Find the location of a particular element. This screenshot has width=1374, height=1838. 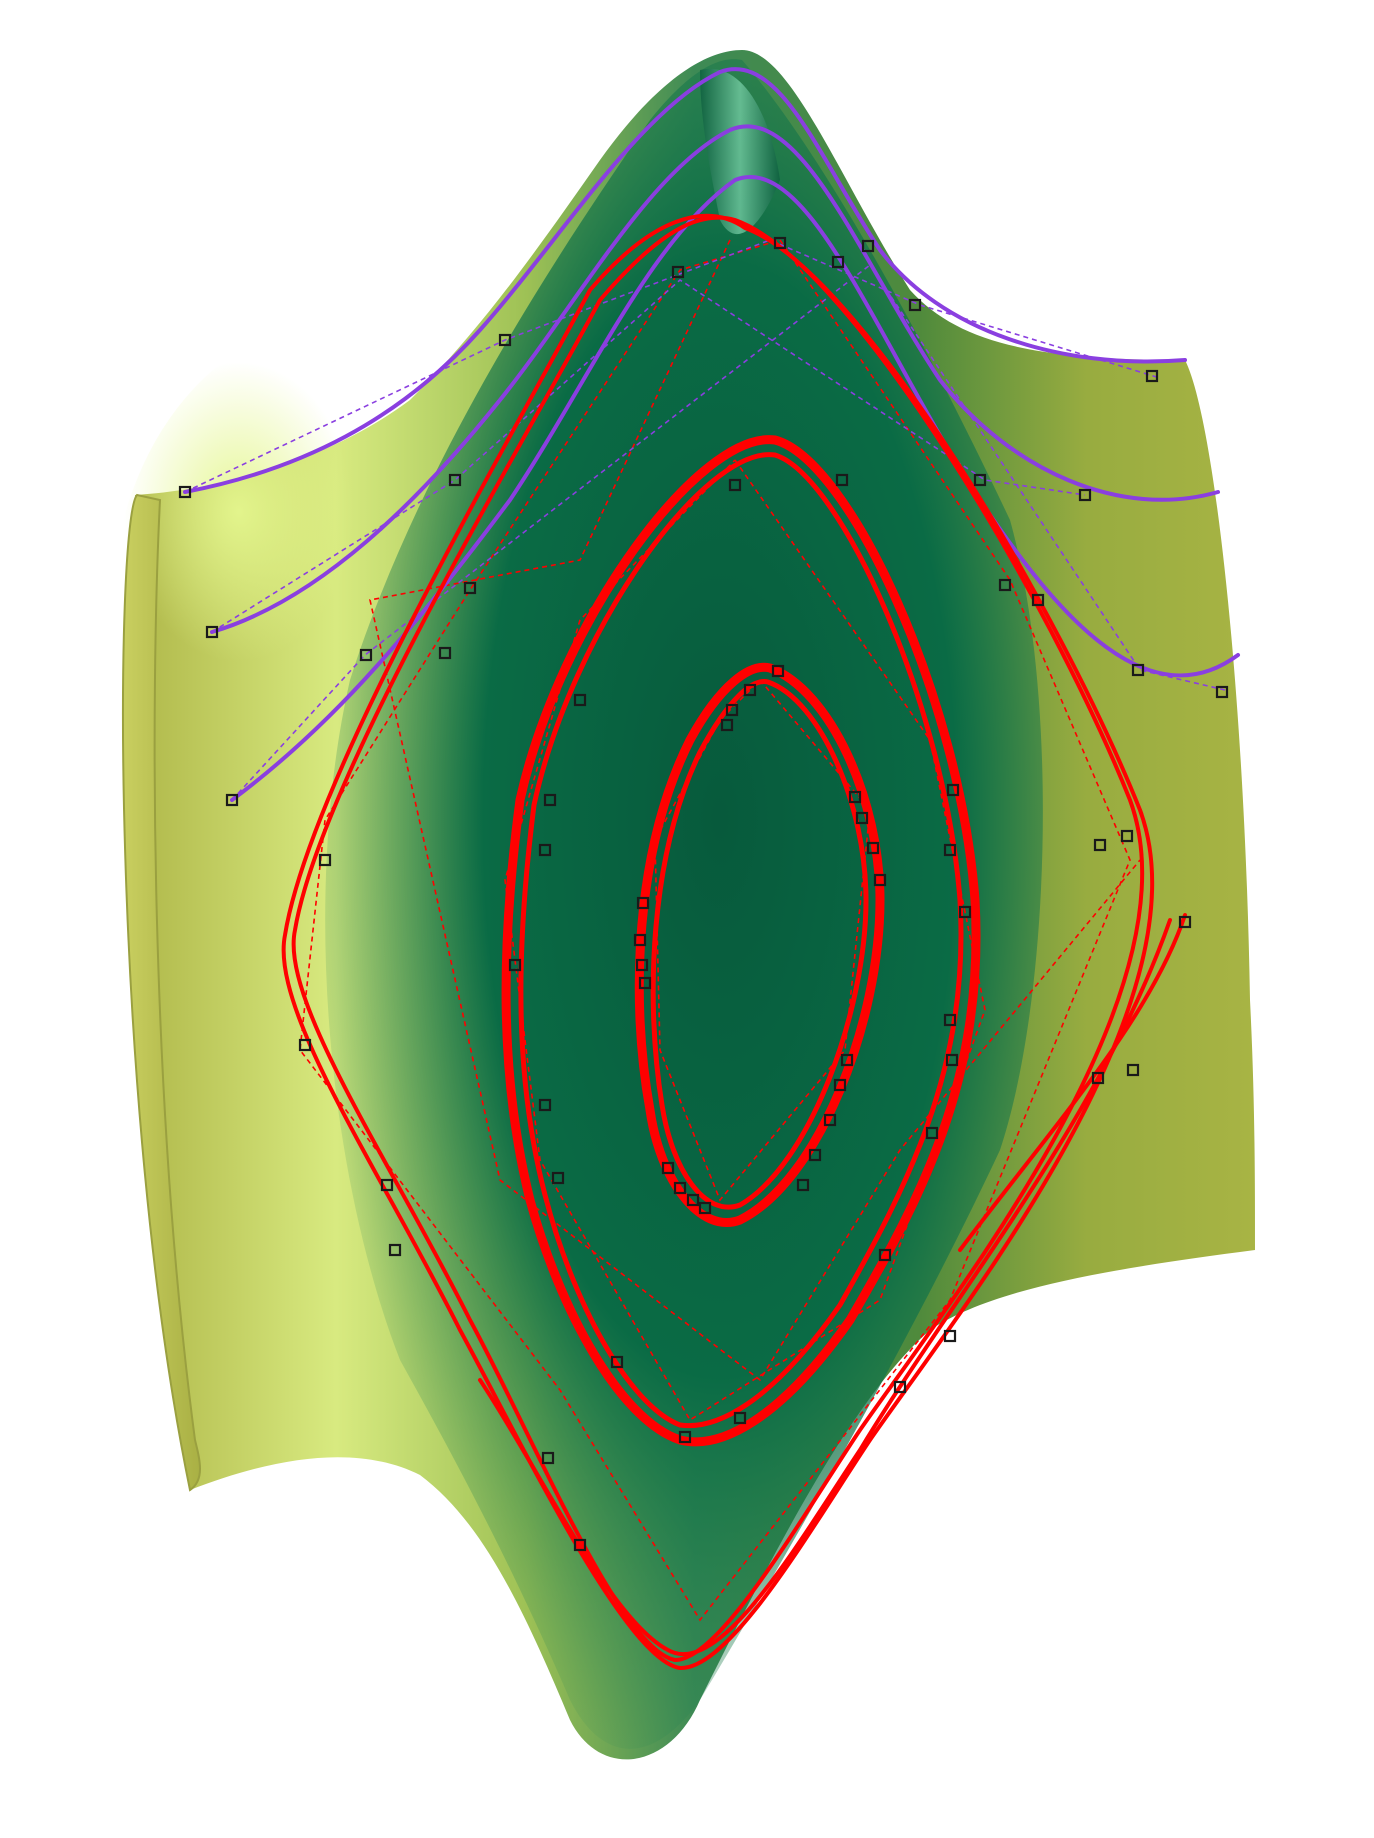

surface-highlight is located at coordinates (340, 620).